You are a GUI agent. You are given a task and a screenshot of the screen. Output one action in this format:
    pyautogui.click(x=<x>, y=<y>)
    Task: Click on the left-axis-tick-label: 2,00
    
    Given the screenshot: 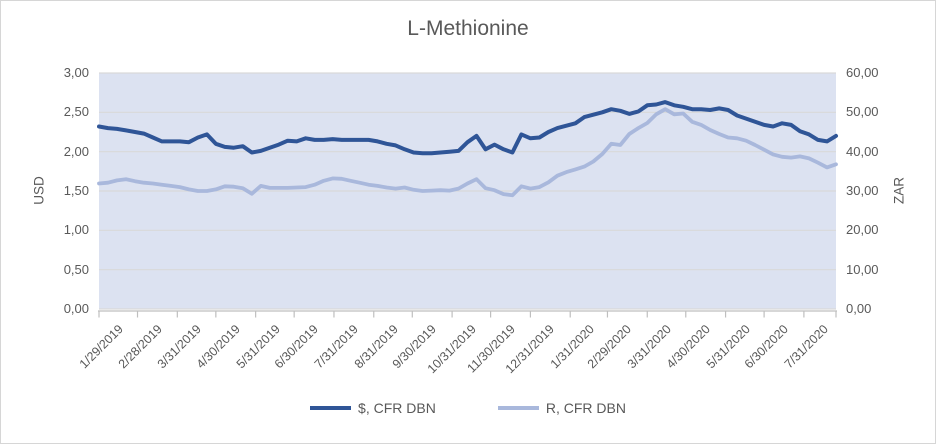 What is the action you would take?
    pyautogui.click(x=76, y=151)
    